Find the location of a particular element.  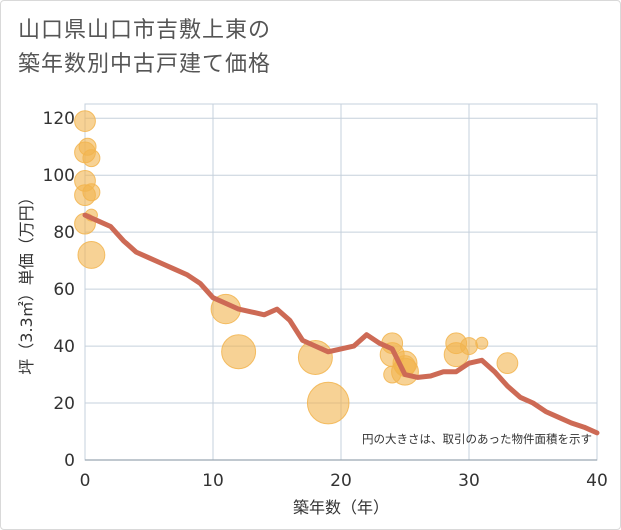

bubble-size-note: 円の大きさは、取引のあった物件面積を示す is located at coordinates (477, 439).